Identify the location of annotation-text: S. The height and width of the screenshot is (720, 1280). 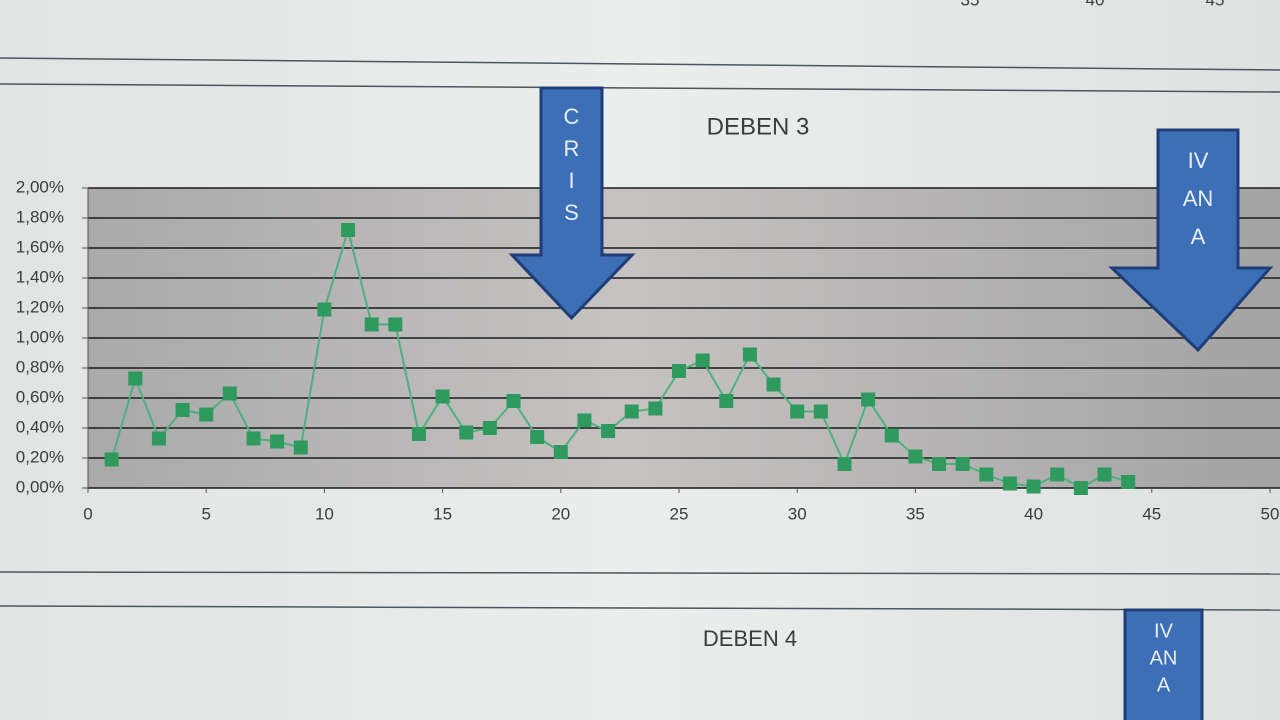
(571, 212).